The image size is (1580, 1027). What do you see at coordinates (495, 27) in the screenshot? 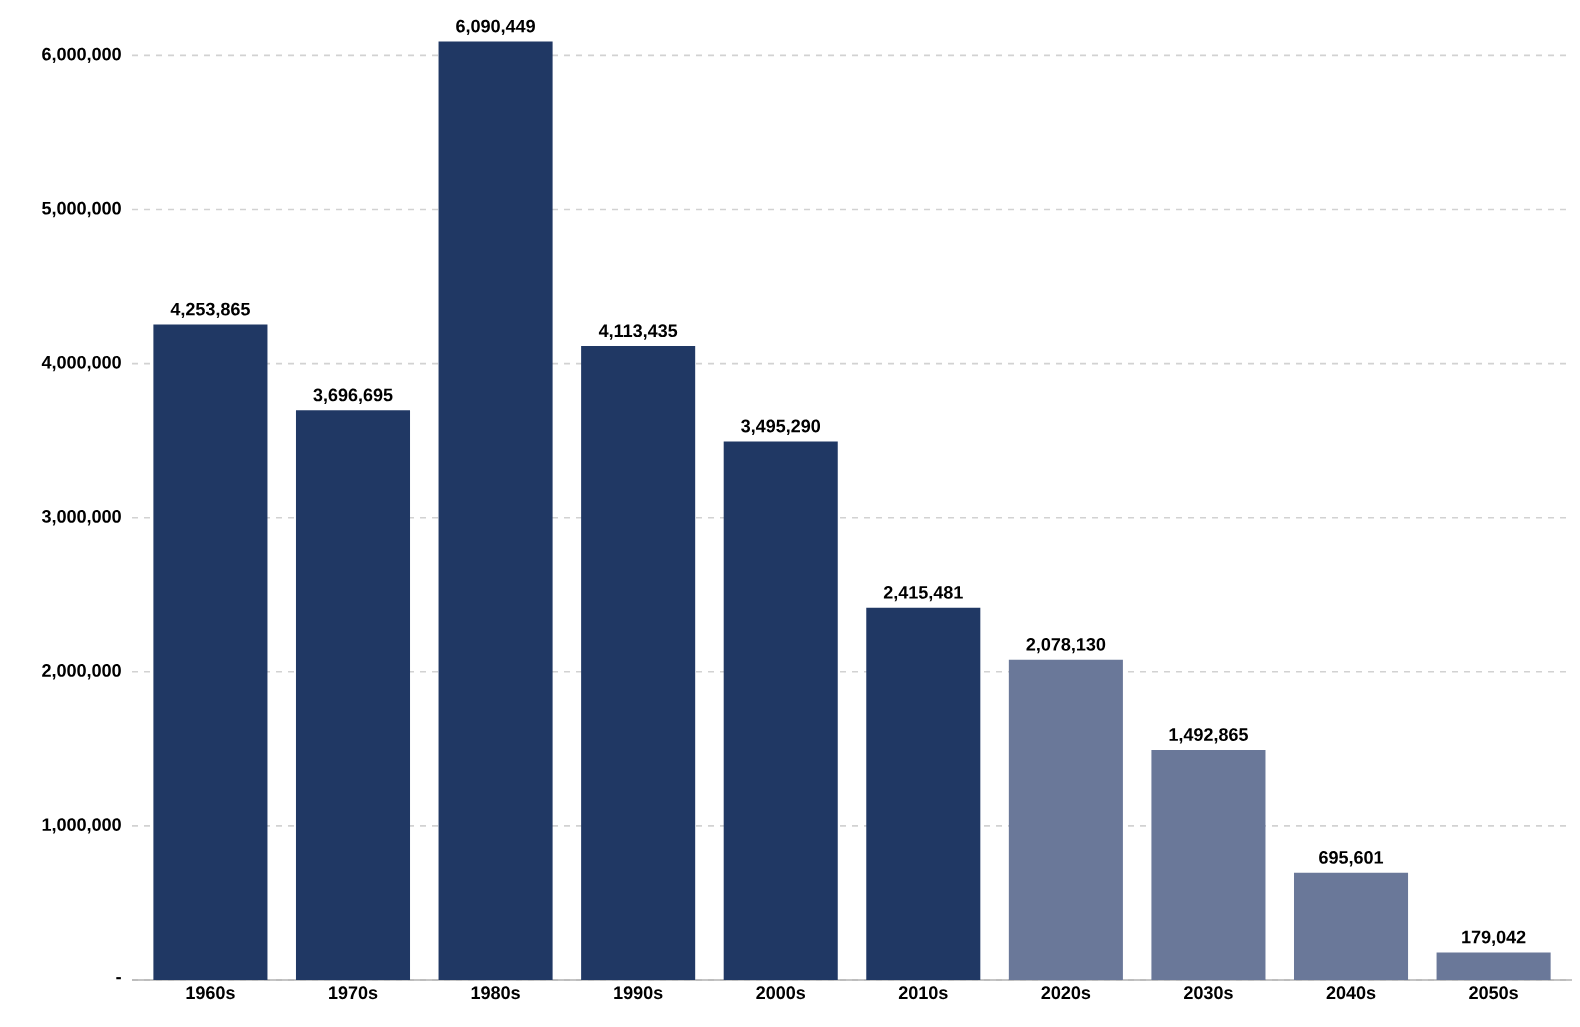
I see `data-label: 6,090,449` at bounding box center [495, 27].